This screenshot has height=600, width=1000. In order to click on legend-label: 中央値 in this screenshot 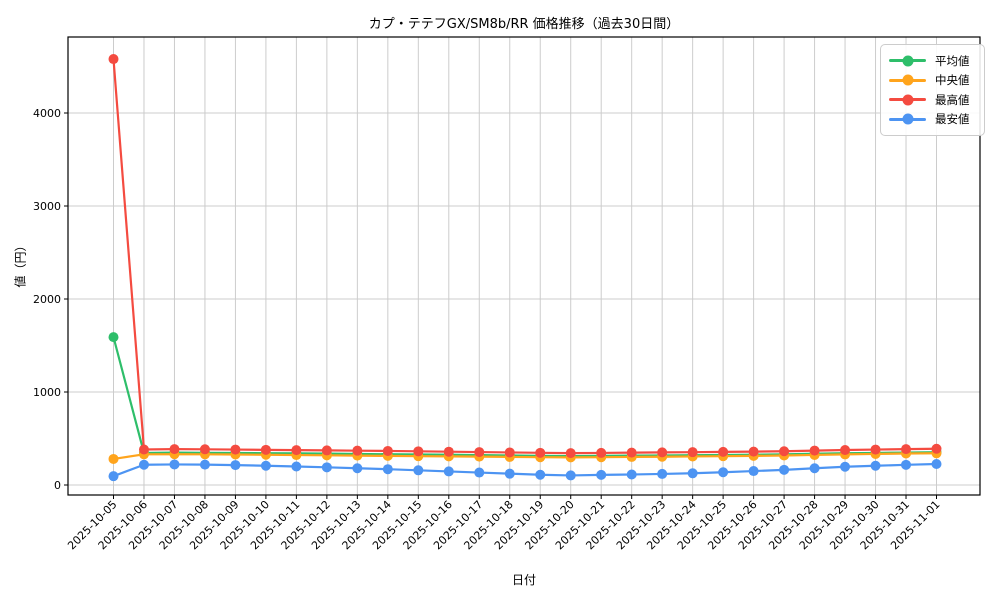, I will do `click(952, 80)`.